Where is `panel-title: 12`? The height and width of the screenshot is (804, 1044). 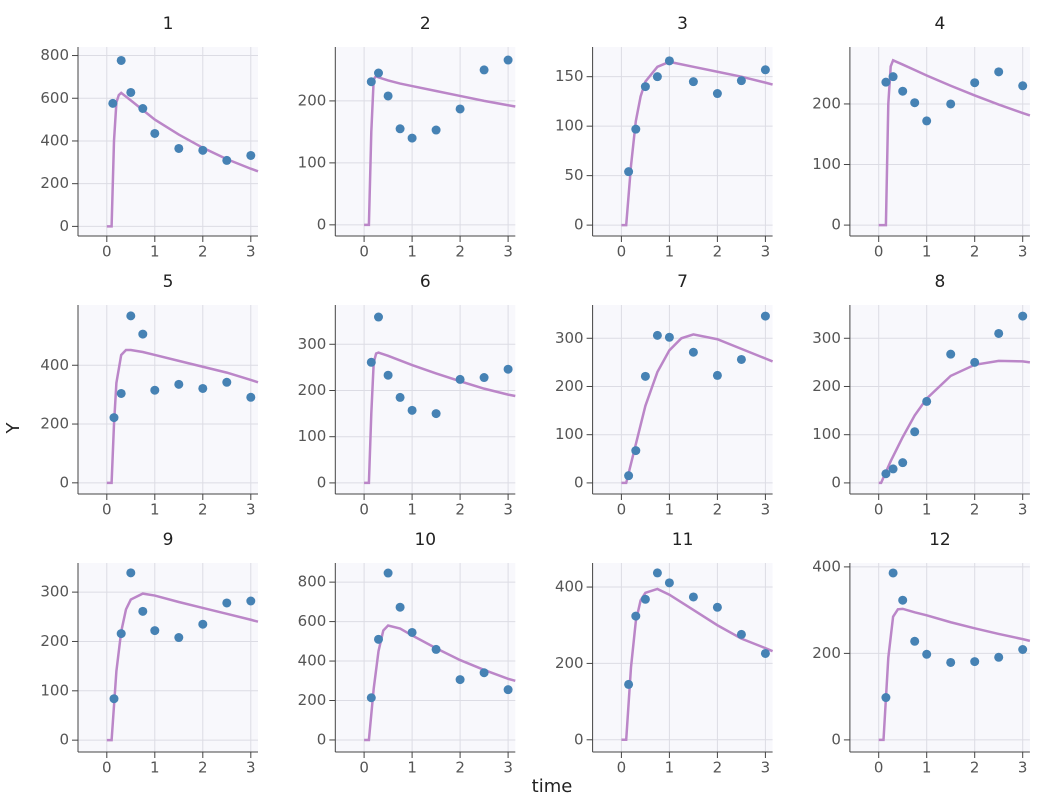
panel-title: 12 is located at coordinates (940, 540).